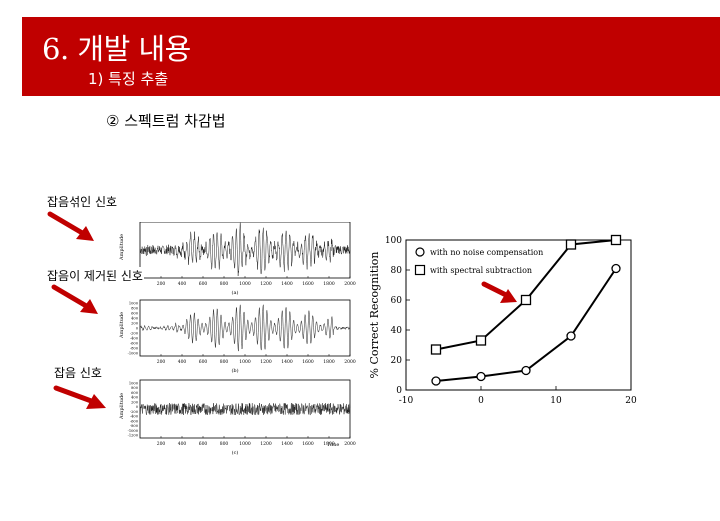  I want to click on legend-label: with spectral subtraction, so click(481, 270).